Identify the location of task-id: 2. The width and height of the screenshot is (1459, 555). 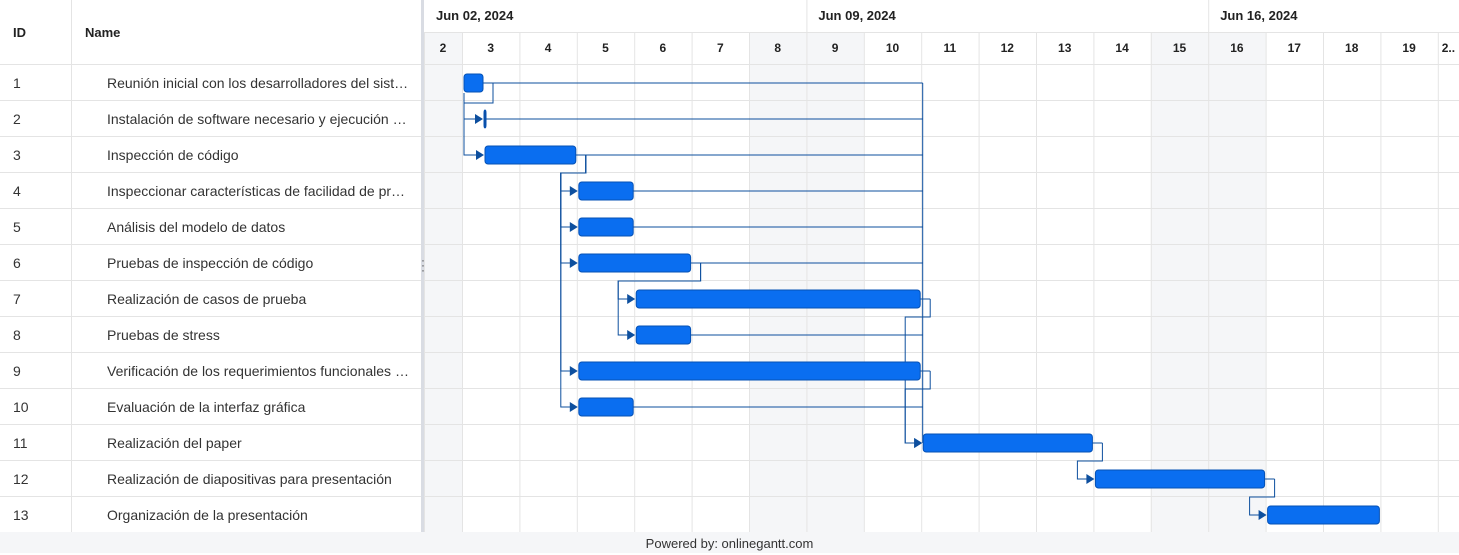
(17, 119).